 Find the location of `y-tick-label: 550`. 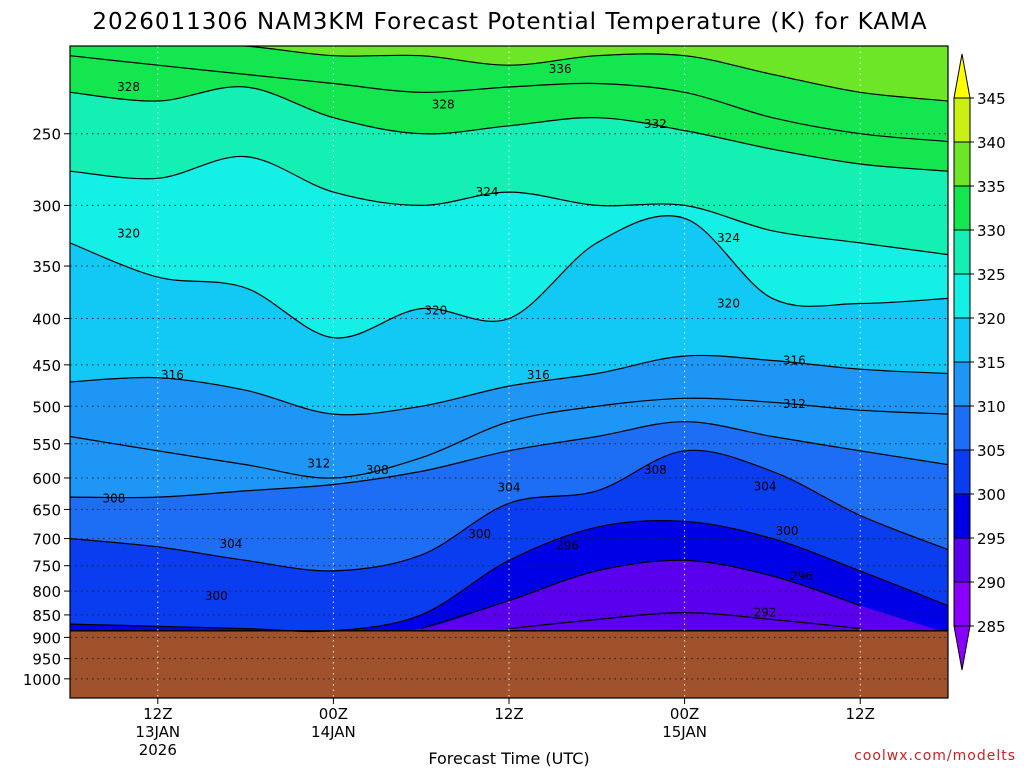

y-tick-label: 550 is located at coordinates (46, 445).